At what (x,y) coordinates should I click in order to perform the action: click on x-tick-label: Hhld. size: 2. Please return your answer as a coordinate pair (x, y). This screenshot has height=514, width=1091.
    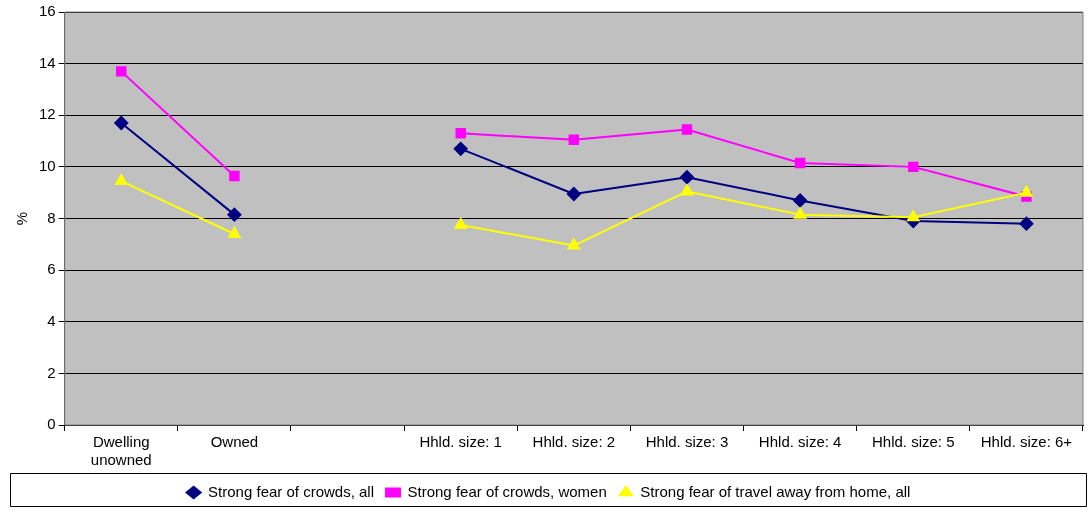
    Looking at the image, I should click on (574, 442).